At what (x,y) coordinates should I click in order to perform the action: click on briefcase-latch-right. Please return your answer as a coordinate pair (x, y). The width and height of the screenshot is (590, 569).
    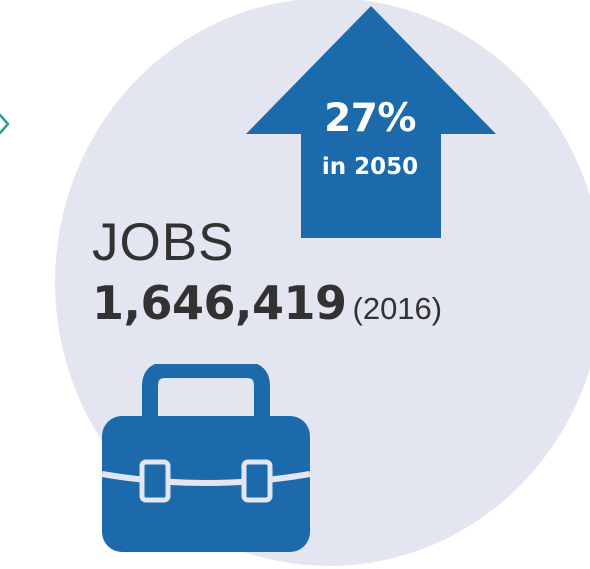
    Looking at the image, I should click on (257, 481).